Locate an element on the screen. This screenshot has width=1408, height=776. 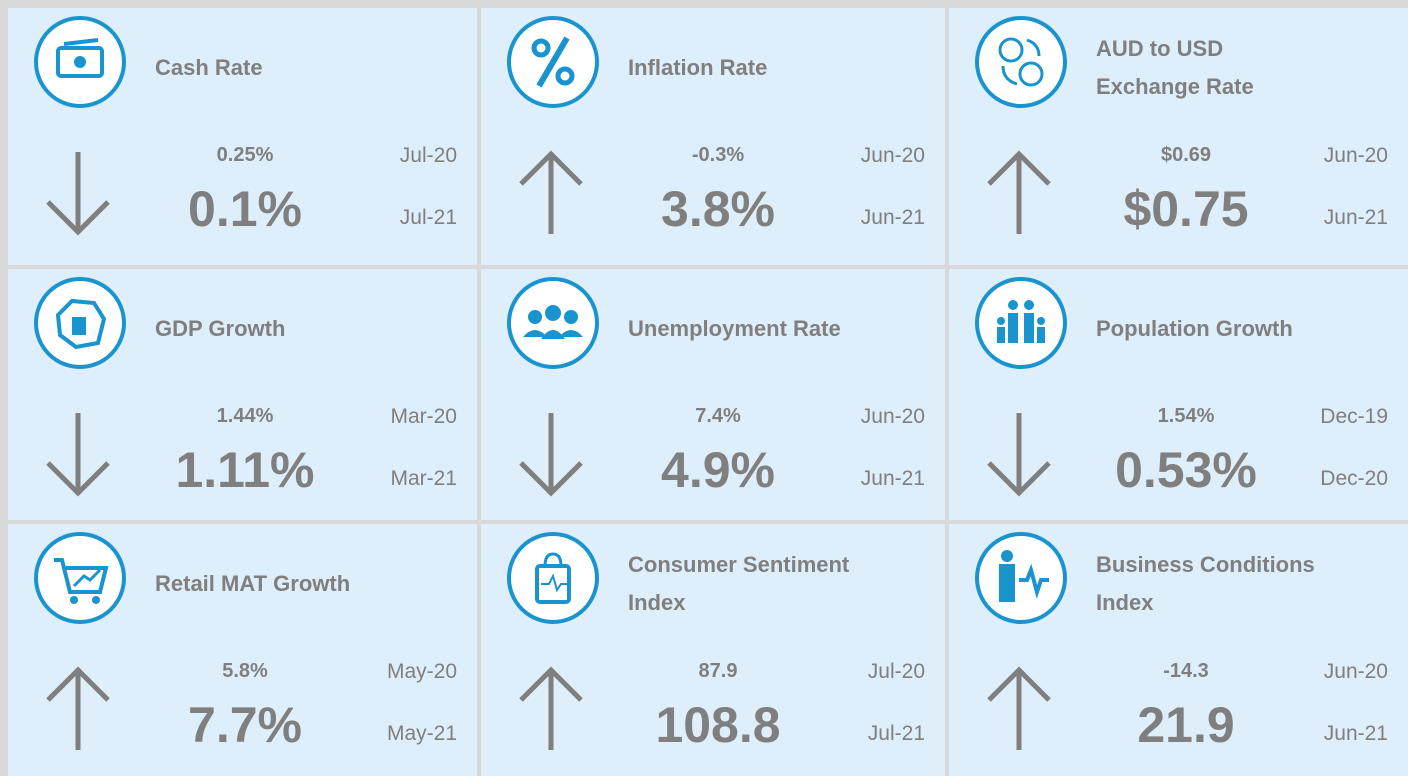
card-title: AUD to USD Exchange Rate is located at coordinates (1246, 68).